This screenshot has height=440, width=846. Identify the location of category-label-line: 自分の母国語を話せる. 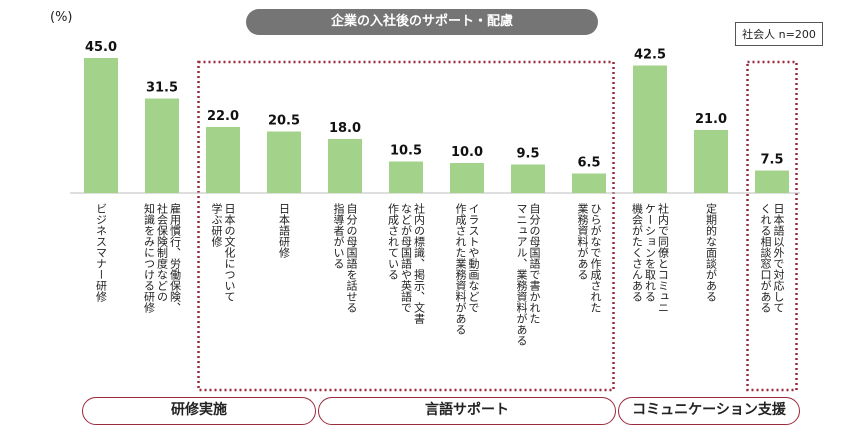
(351, 258).